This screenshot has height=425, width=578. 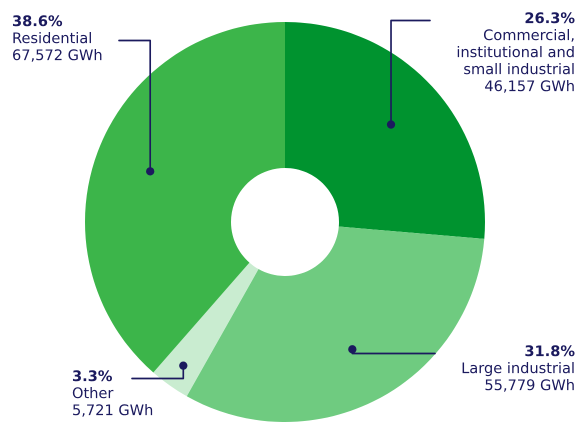 What do you see at coordinates (37, 20) in the screenshot?
I see `text: 38.6%` at bounding box center [37, 20].